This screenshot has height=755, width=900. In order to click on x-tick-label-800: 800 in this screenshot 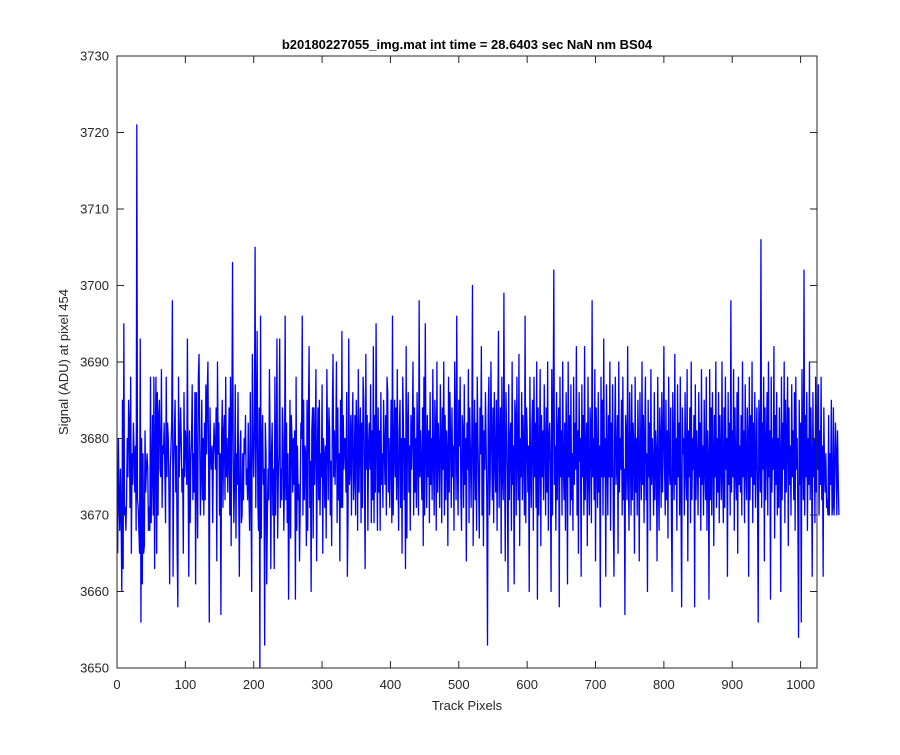, I will do `click(664, 684)`.